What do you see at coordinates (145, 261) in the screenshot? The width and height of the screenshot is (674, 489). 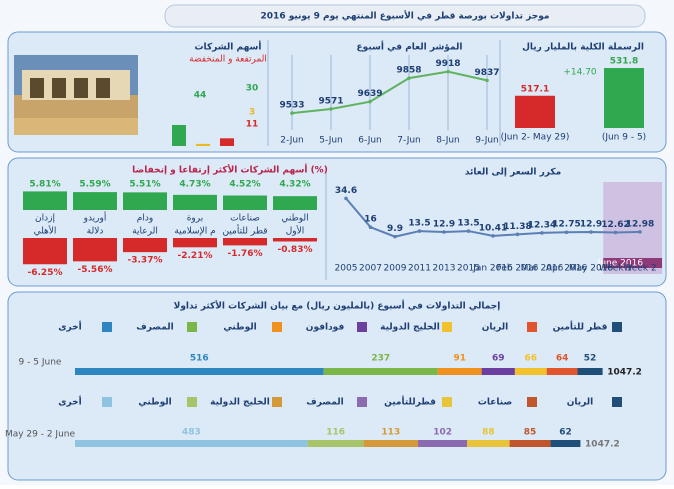 I see `value-label: -3.37%` at bounding box center [145, 261].